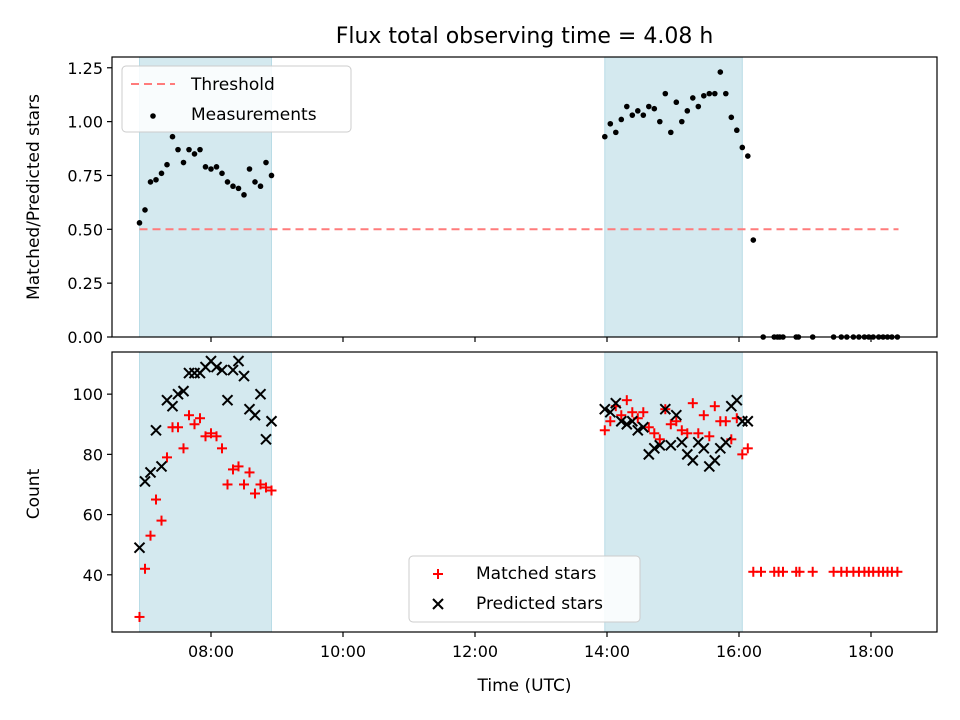 The image size is (960, 720). What do you see at coordinates (153, 116) in the screenshot?
I see `legend-measurements-swatch` at bounding box center [153, 116].